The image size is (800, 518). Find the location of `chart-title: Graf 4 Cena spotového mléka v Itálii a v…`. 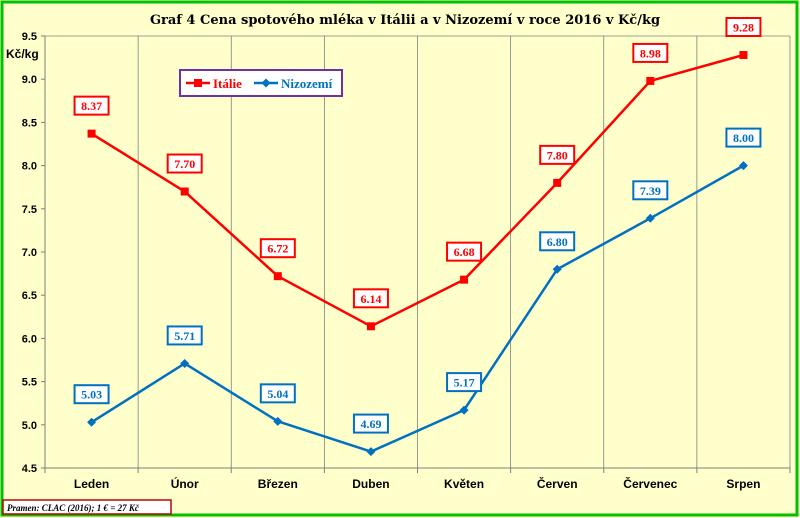

chart-title: Graf 4 Cena spotového mléka v Itálii a v… is located at coordinates (405, 20).